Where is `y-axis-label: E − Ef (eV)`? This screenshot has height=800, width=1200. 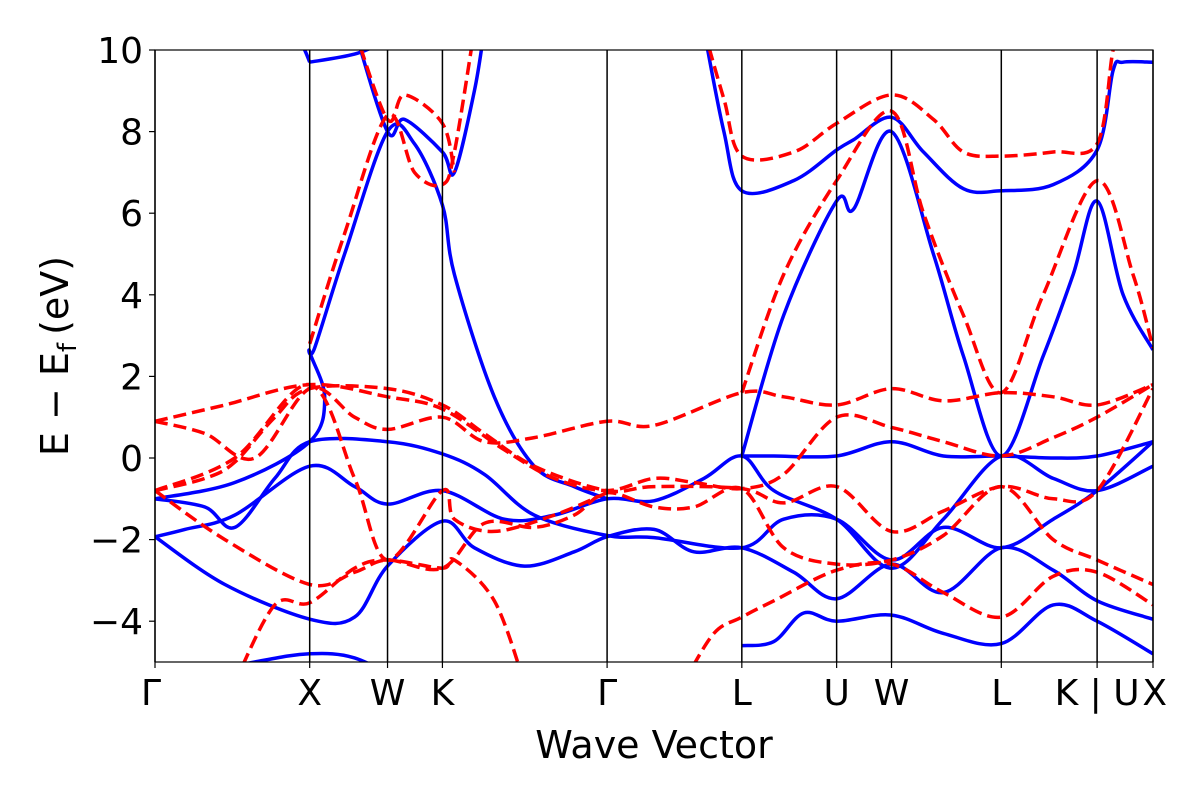
y-axis-label: E − Ef (eV) is located at coordinates (58, 356).